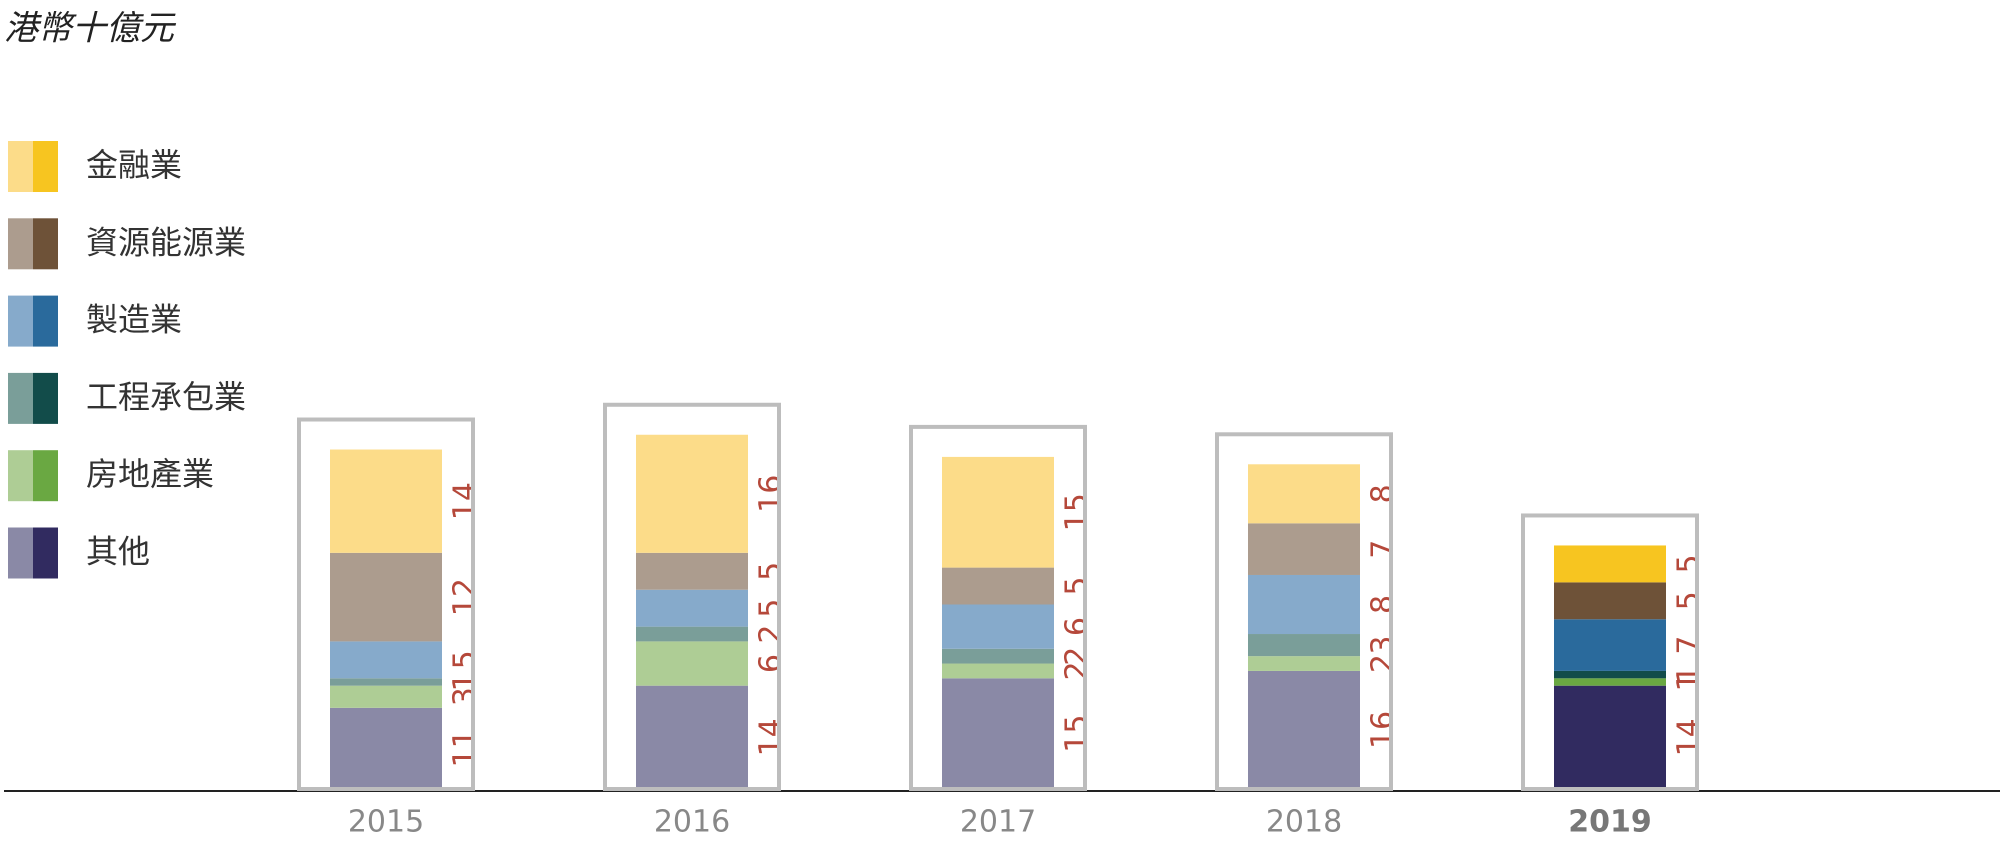 The width and height of the screenshot is (2000, 855). Describe the element at coordinates (465, 597) in the screenshot. I see `value-label: 12` at that location.